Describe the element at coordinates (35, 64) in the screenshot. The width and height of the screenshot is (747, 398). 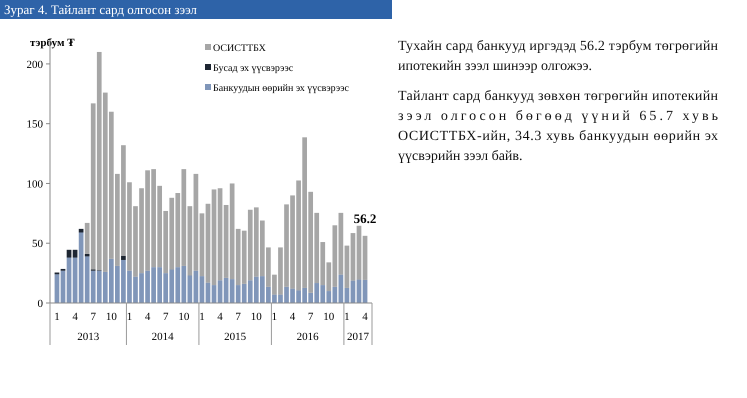
I see `y-tick-label: 200` at that location.